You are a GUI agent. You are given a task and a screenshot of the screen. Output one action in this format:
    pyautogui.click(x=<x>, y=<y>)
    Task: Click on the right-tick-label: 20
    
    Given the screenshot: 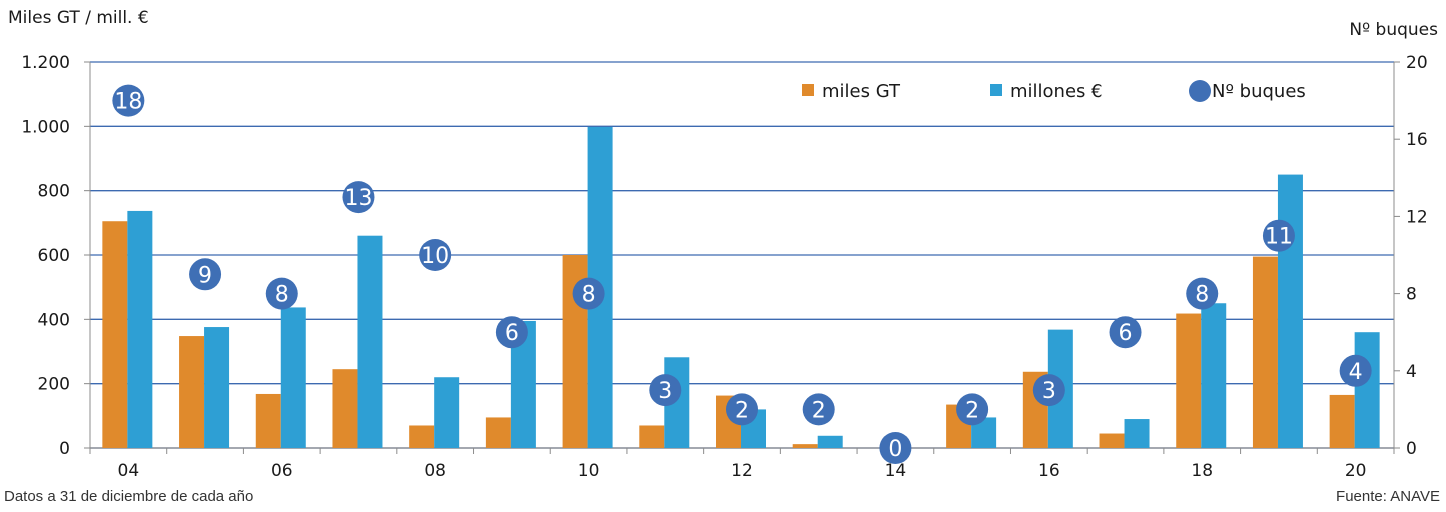 What is the action you would take?
    pyautogui.click(x=1417, y=63)
    